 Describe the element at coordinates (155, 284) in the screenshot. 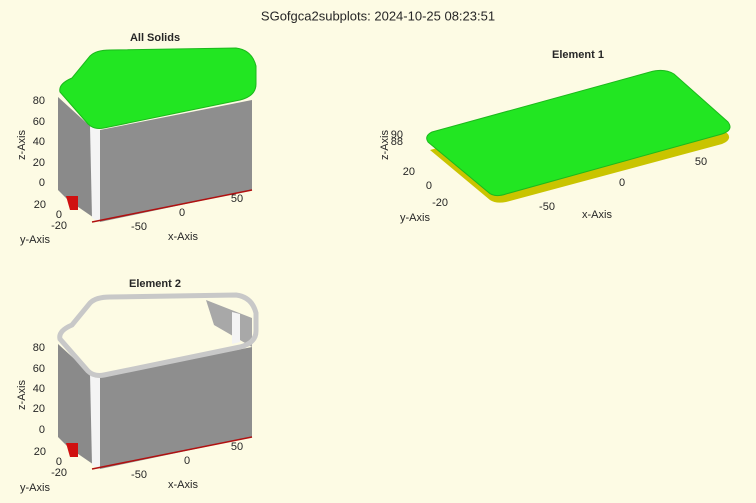

I see `subplot-title: Element 2` at that location.